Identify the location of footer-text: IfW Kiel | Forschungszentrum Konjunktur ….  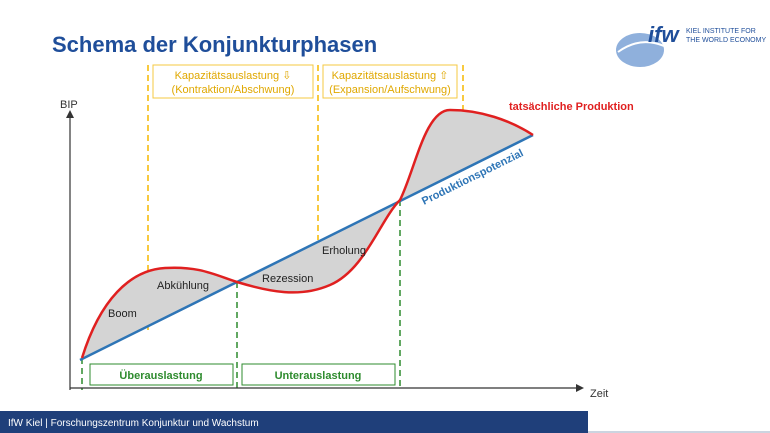
(133, 423).